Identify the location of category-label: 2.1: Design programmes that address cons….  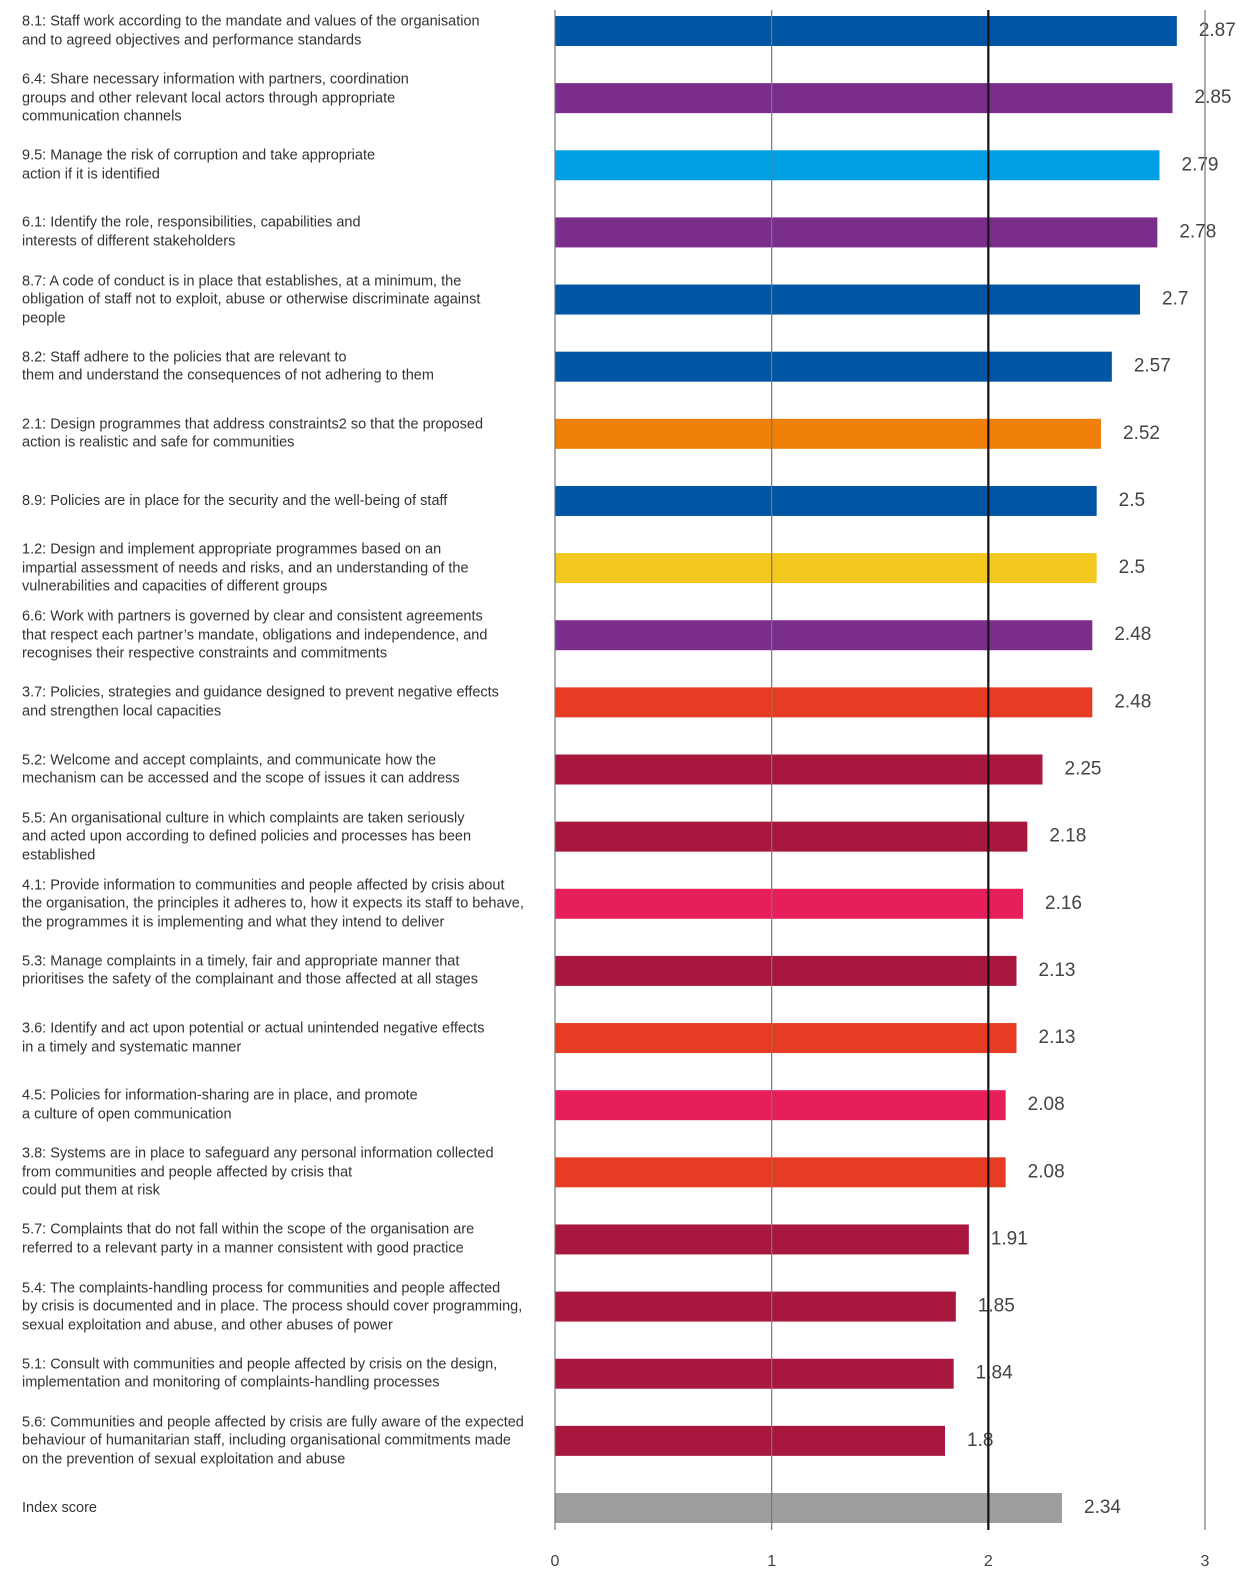
(253, 433).